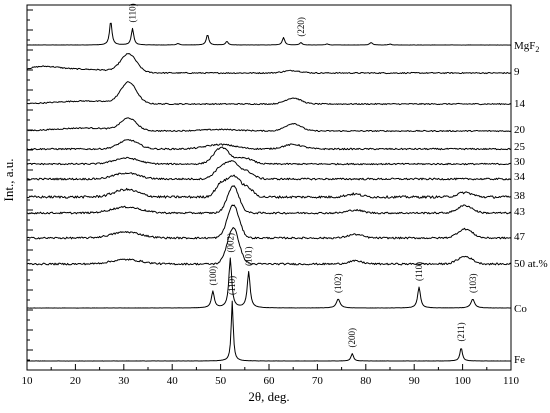 The image size is (550, 413). I want to click on x-tick-label: 70, so click(318, 381).